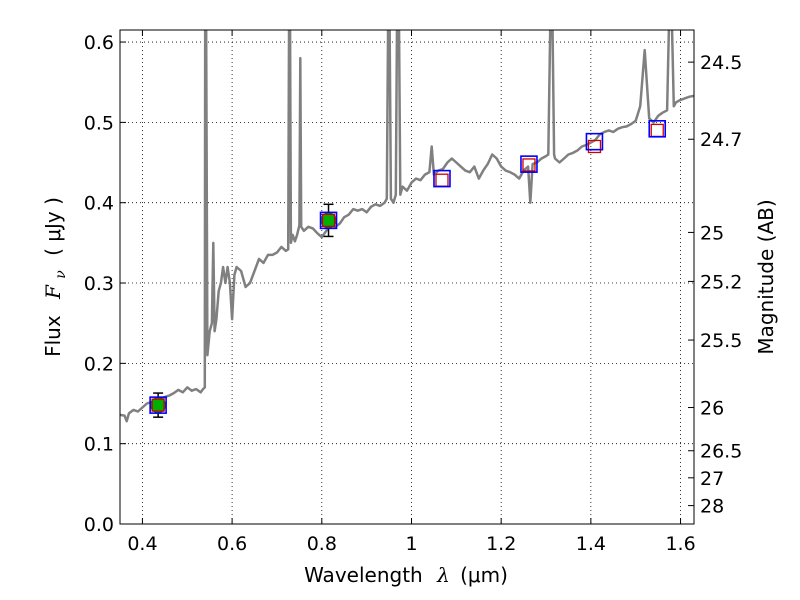  I want to click on y-tick-label: 0.0, so click(99, 525).